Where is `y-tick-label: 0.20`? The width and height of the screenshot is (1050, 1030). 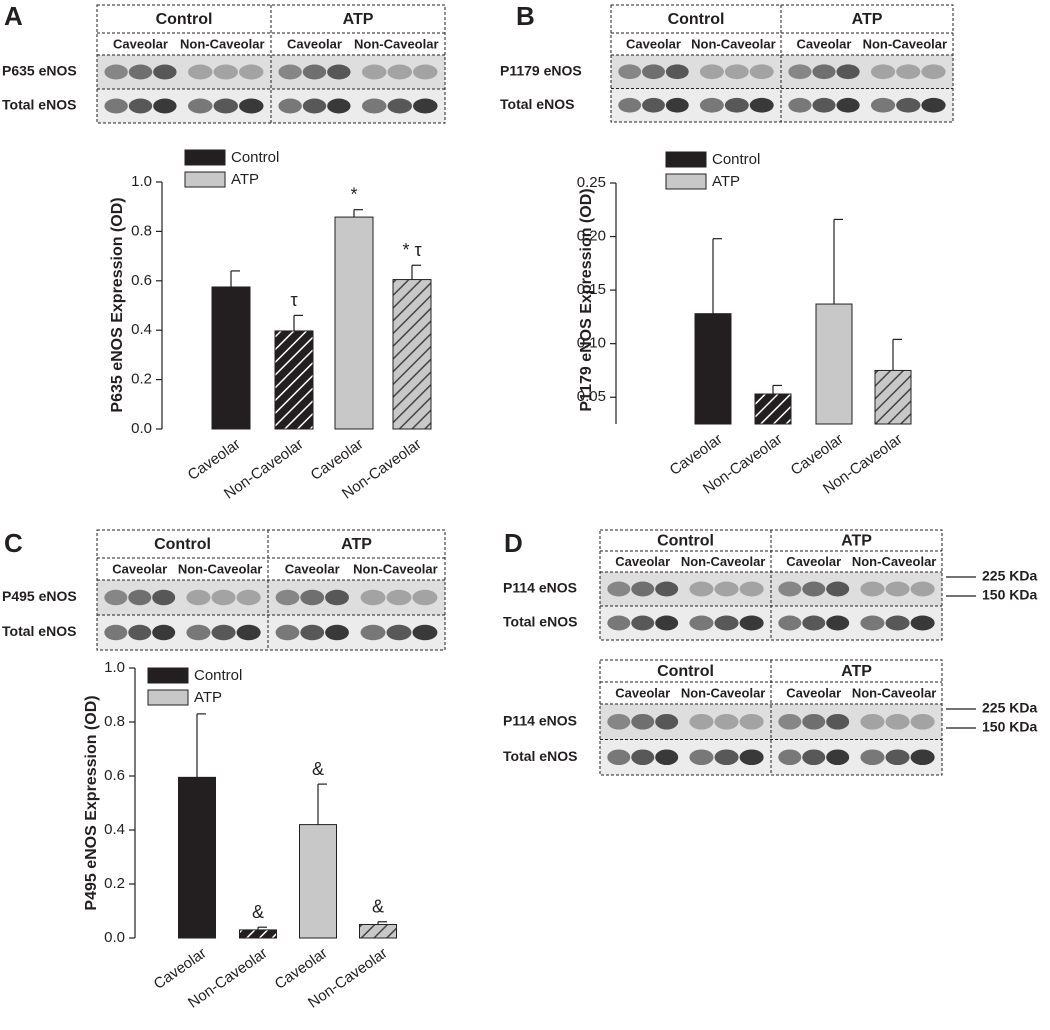 y-tick-label: 0.20 is located at coordinates (591, 236).